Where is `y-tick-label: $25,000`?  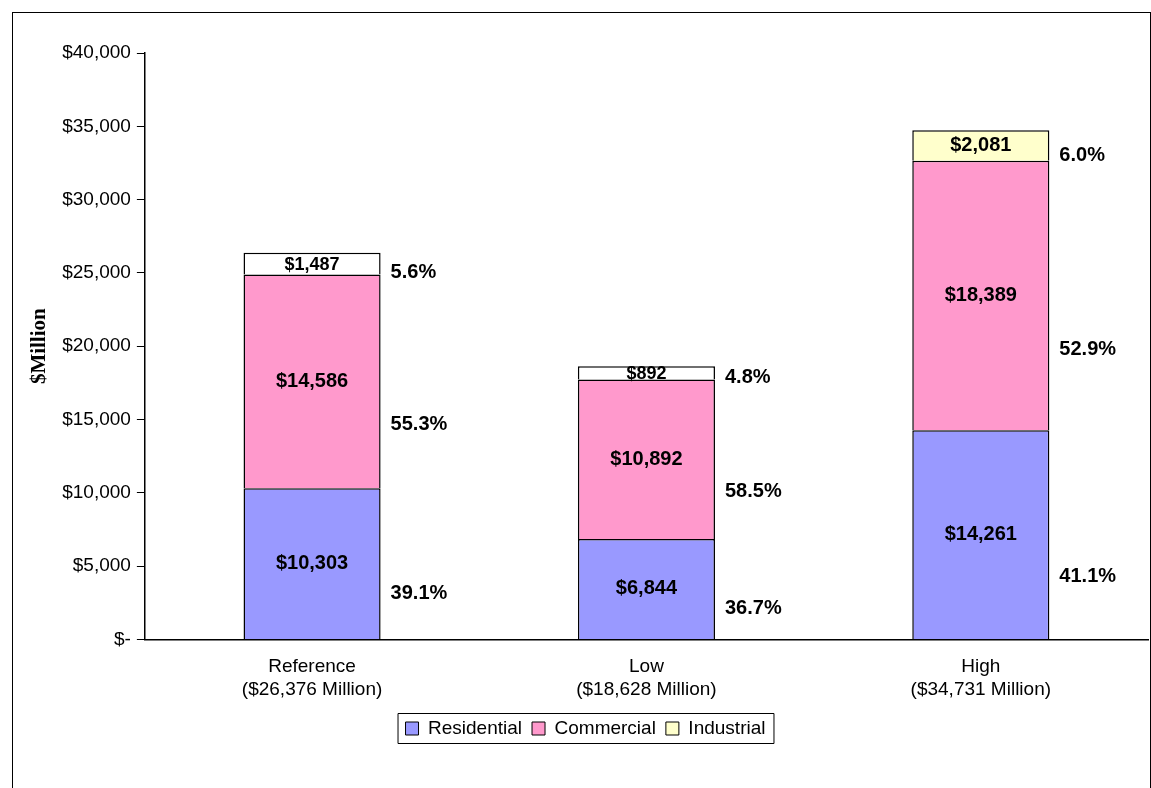
y-tick-label: $25,000 is located at coordinates (96, 272).